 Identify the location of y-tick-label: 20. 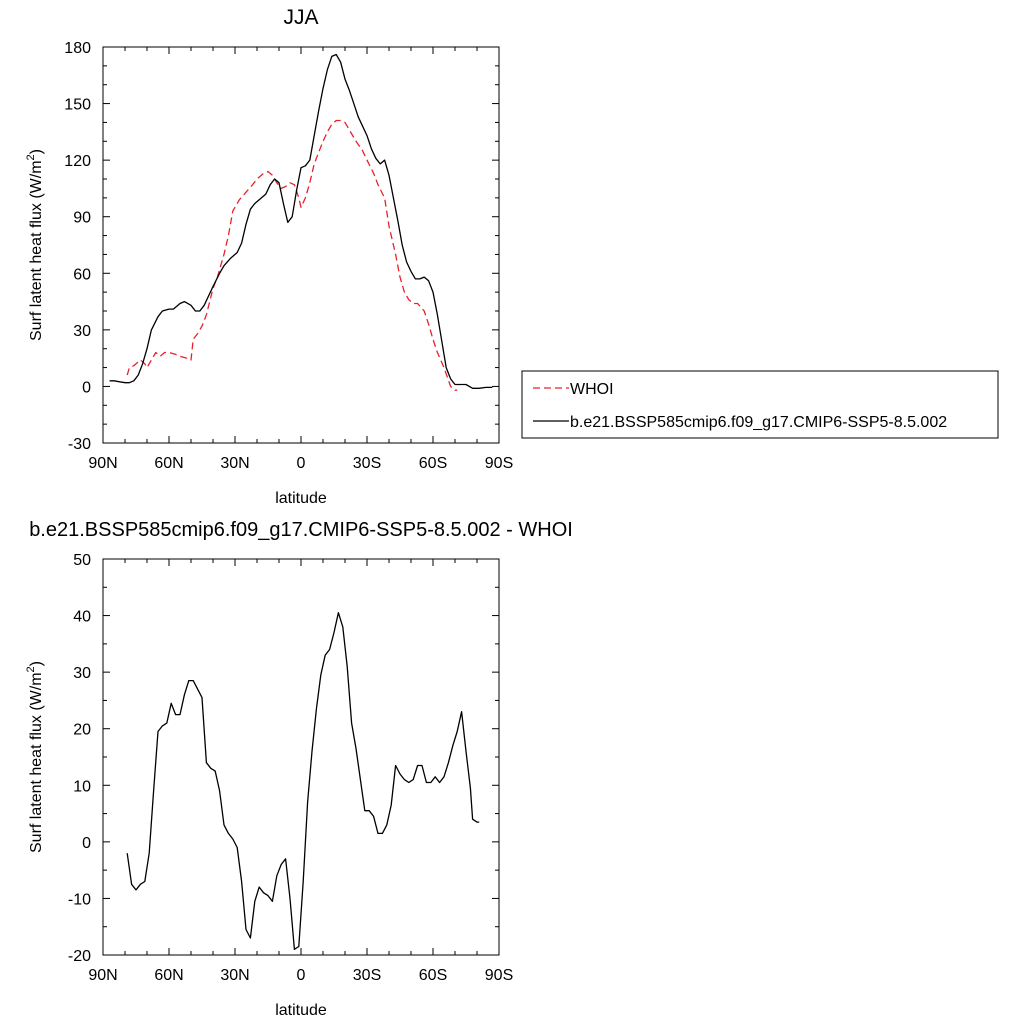
(82, 730).